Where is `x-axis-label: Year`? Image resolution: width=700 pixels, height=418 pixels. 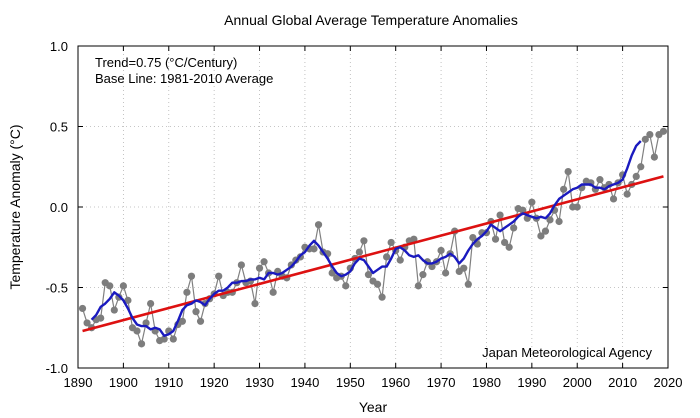
x-axis-label: Year is located at coordinates (373, 407).